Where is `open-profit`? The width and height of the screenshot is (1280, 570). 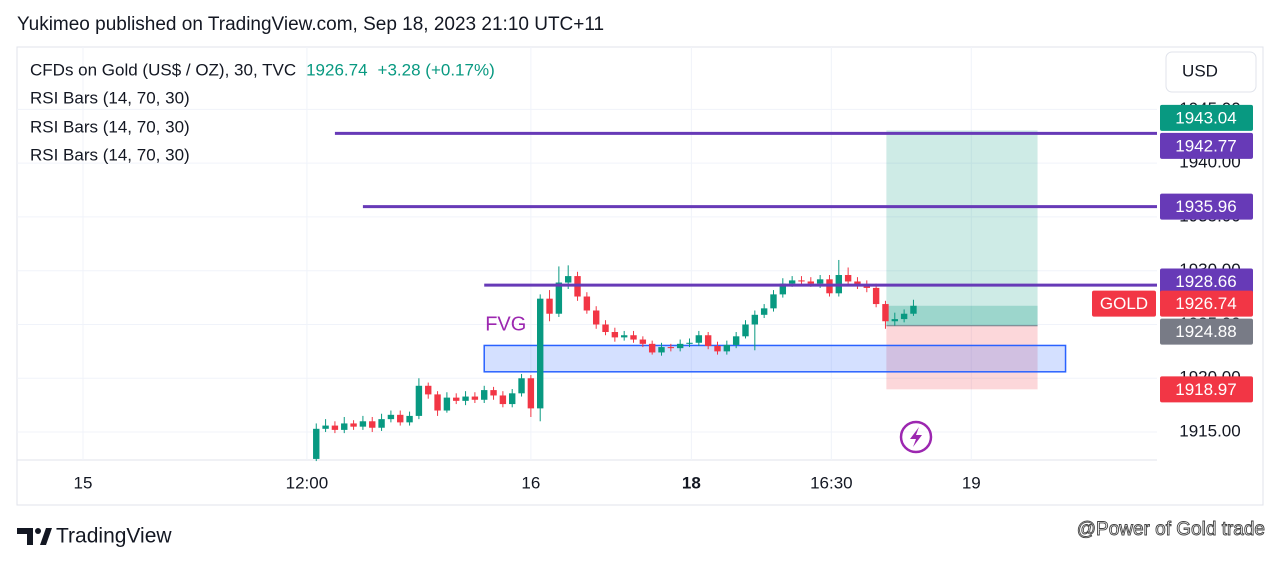 open-profit is located at coordinates (962, 315).